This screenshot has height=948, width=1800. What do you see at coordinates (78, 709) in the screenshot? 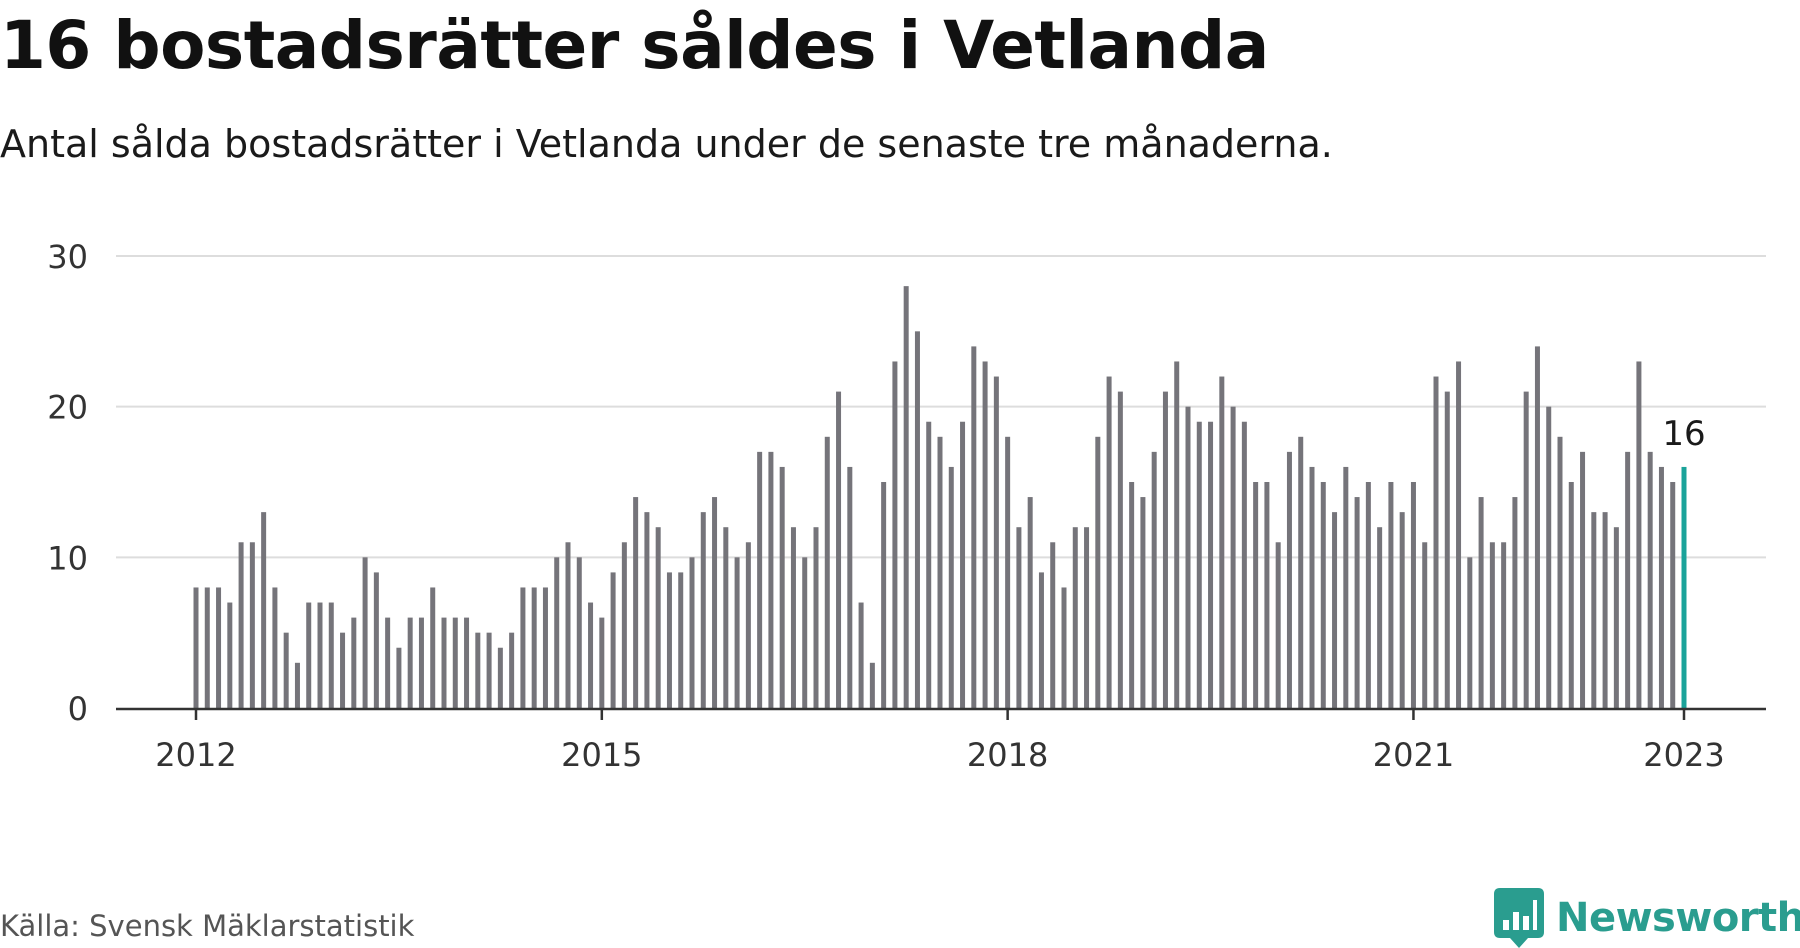
I see `y-tick-label: 0` at bounding box center [78, 709].